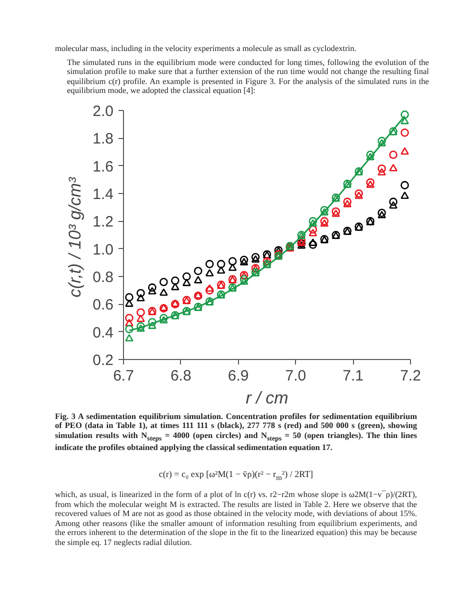  What do you see at coordinates (103, 194) in the screenshot?
I see `y-tick-label: 1.4` at bounding box center [103, 194].